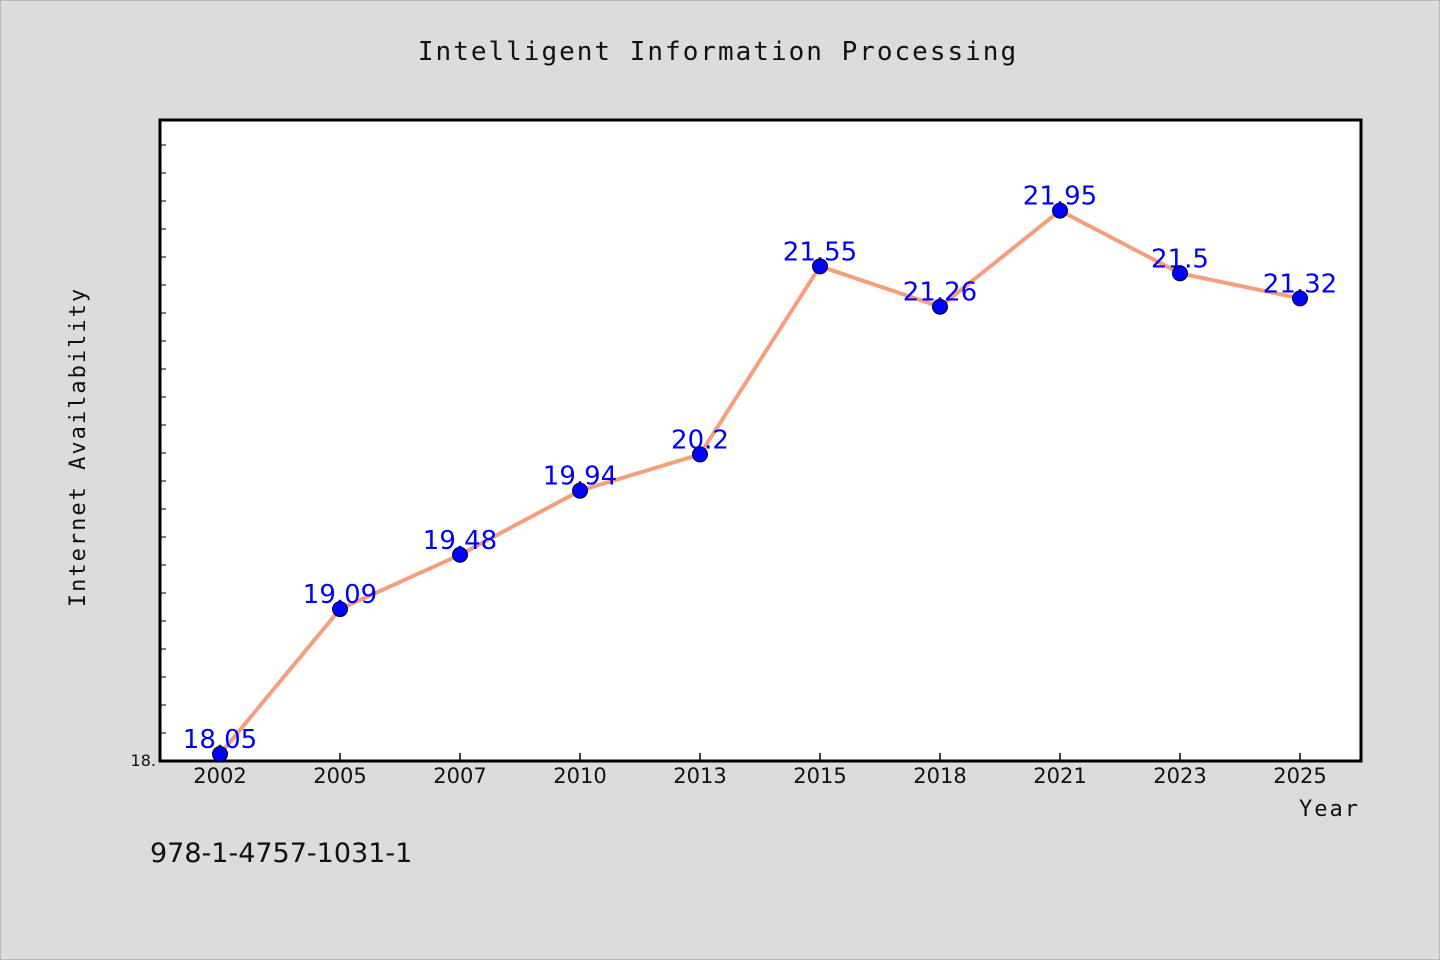  Describe the element at coordinates (143, 760) in the screenshot. I see `y-tick-label-min: 18.` at that location.